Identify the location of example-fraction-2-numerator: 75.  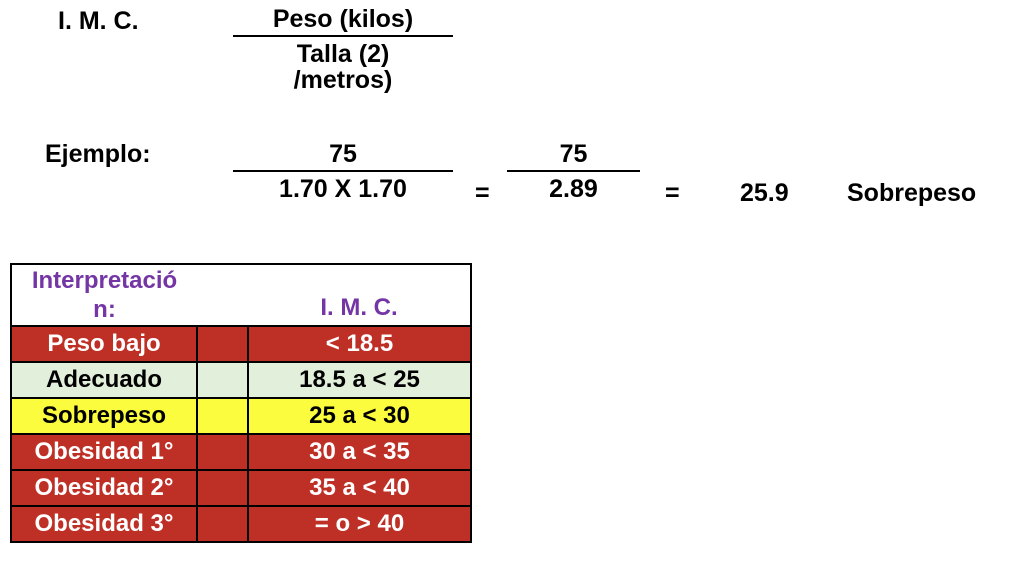
(573, 156).